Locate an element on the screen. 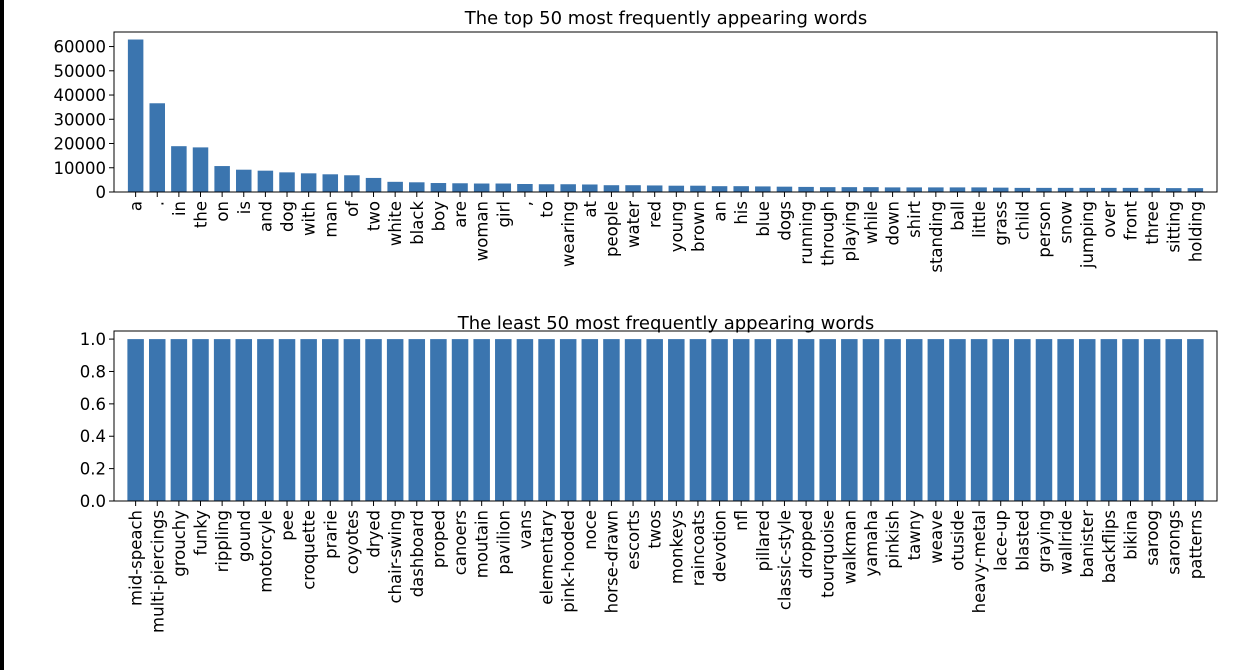 Image resolution: width=1250 pixels, height=670 pixels. x-tick-label: an is located at coordinates (720, 211).